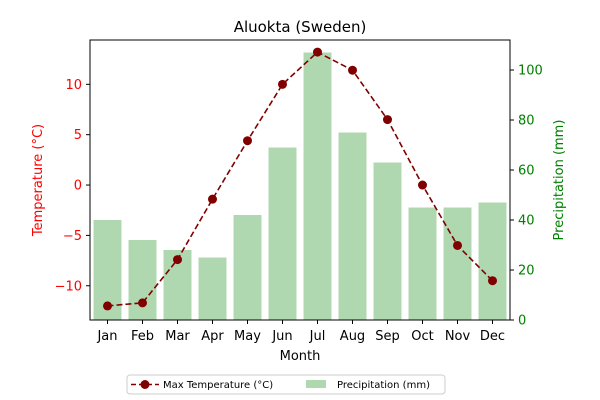 Image resolution: width=600 pixels, height=400 pixels. What do you see at coordinates (492, 336) in the screenshot?
I see `x-tick-label-dec: Dec` at bounding box center [492, 336].